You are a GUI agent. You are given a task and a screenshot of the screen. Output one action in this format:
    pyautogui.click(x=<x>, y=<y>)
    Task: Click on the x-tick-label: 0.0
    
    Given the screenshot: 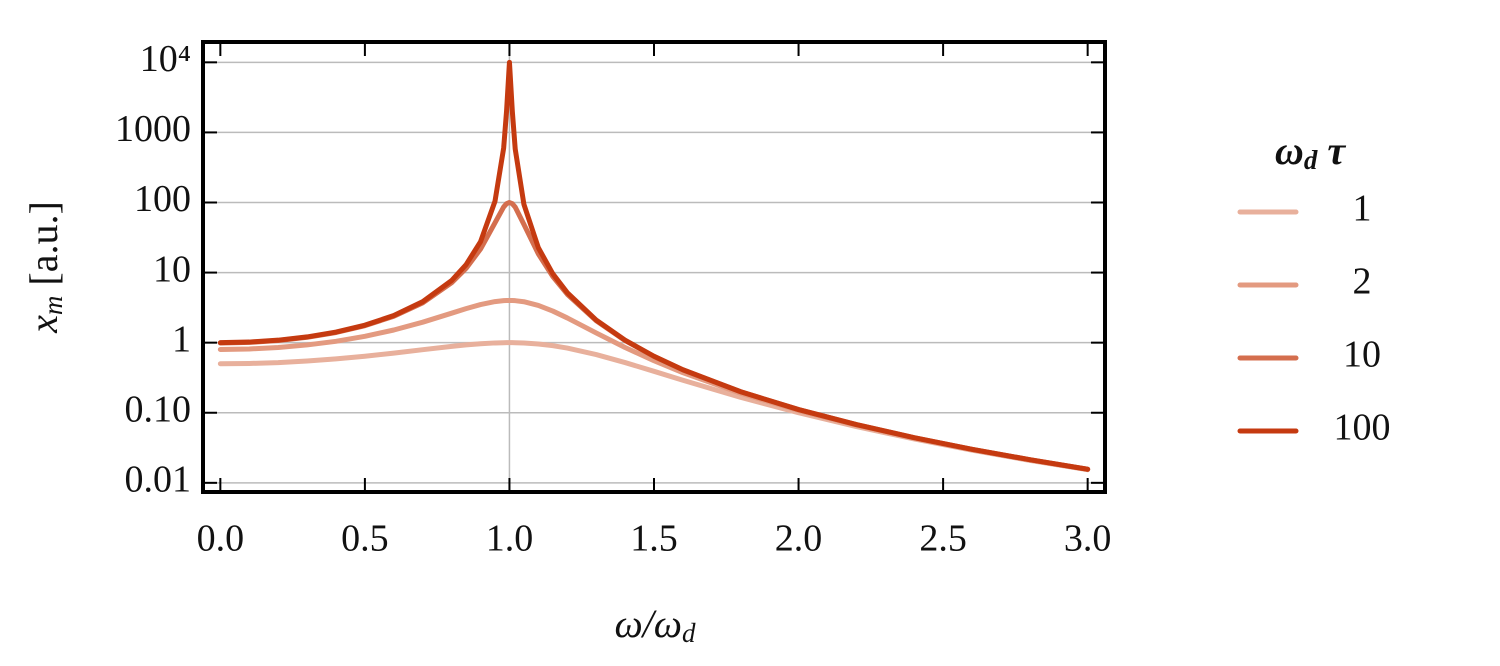 What is the action you would take?
    pyautogui.click(x=221, y=539)
    